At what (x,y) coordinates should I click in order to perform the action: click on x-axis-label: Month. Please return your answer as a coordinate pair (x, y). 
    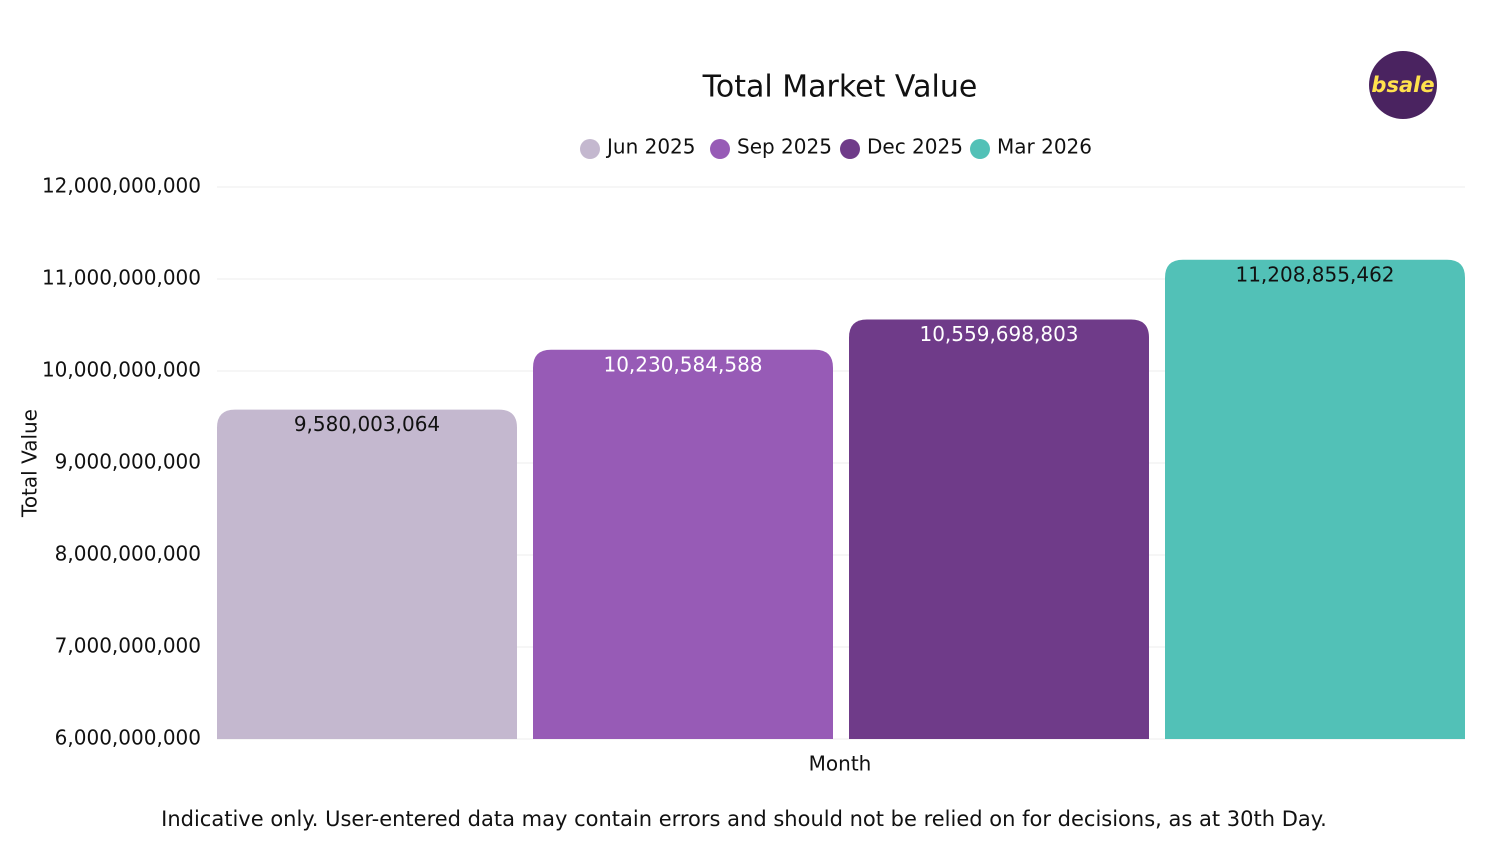
    Looking at the image, I should click on (840, 764).